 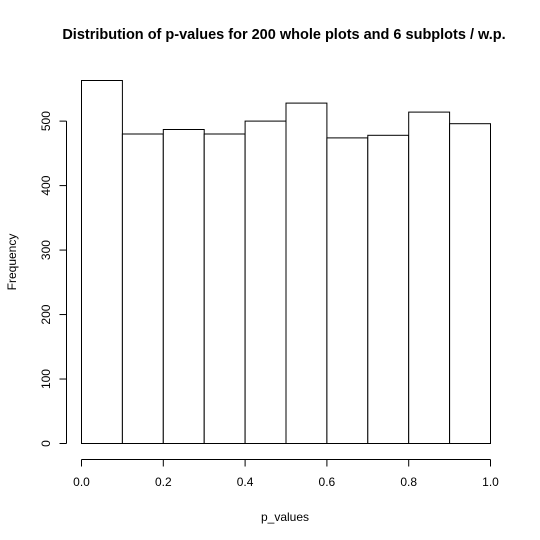 I want to click on y-axis-label: Frequency, so click(x=12, y=262).